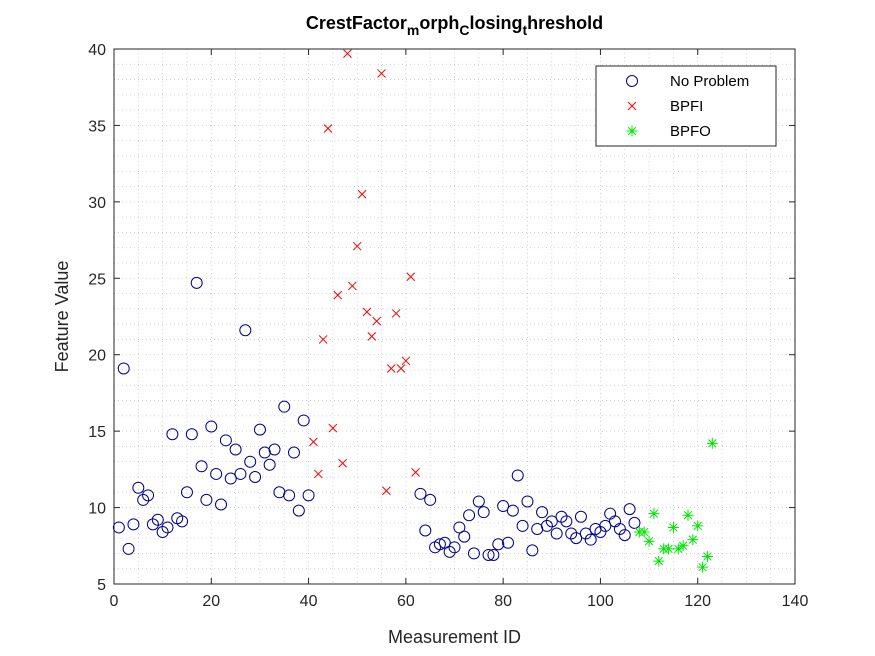  What do you see at coordinates (356, 23) in the screenshot?
I see `title-segment: CrestFactor` at bounding box center [356, 23].